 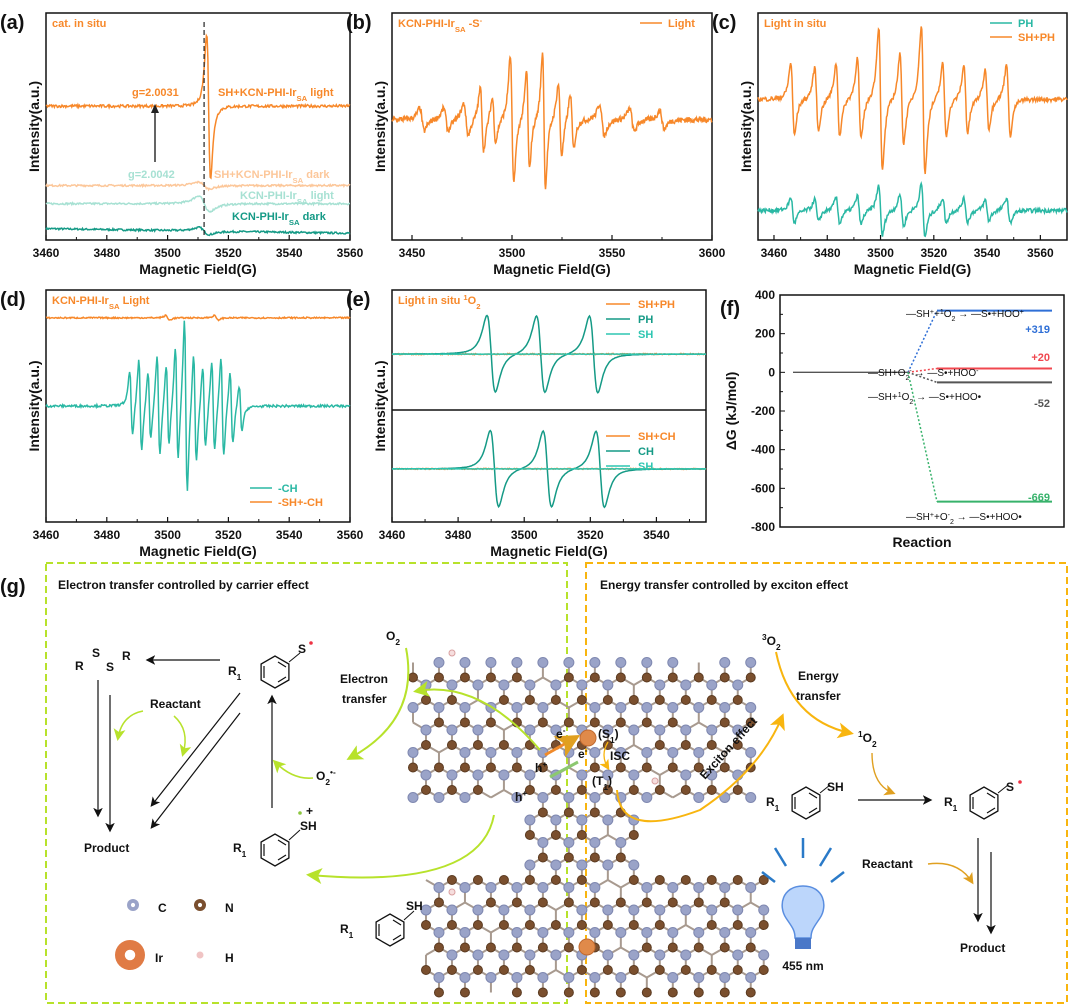 I want to click on text-segment: (S, so click(x=604, y=734).